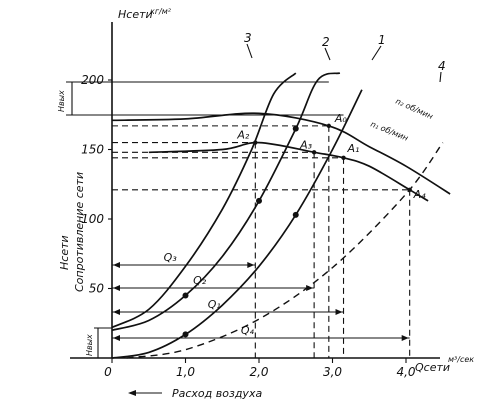 The image size is (498, 415). Describe the element at coordinates (461, 359) in the screenshot. I see `x-axis-unit: м³/сек` at that location.